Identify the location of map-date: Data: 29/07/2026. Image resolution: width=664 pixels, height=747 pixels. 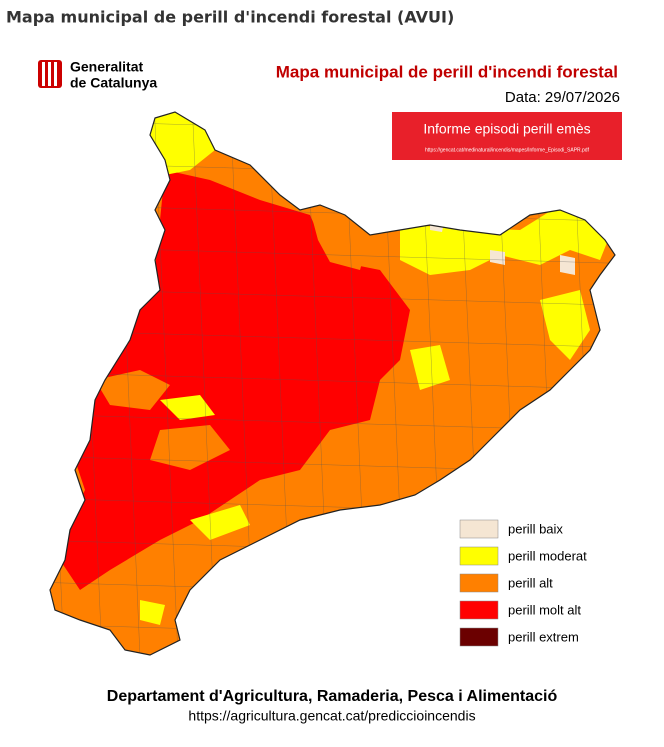
(562, 97).